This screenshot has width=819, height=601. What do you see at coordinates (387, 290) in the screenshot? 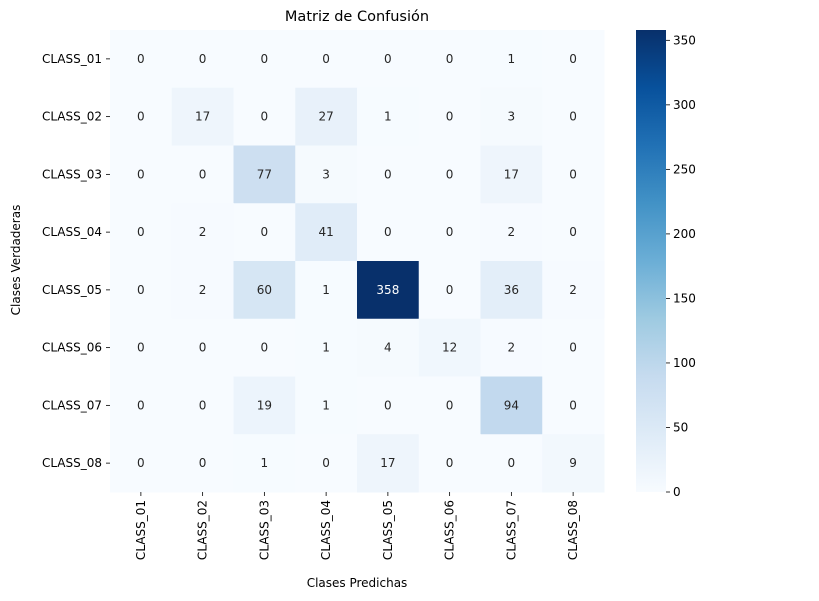
I see `cell-value-label: 358` at bounding box center [387, 290].